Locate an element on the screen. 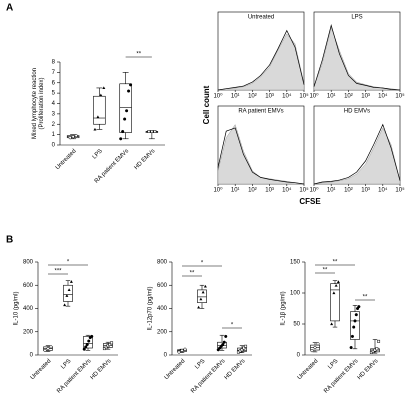 This screenshot has height=402, width=410. y-tick-label: 100 is located at coordinates (295, 294).